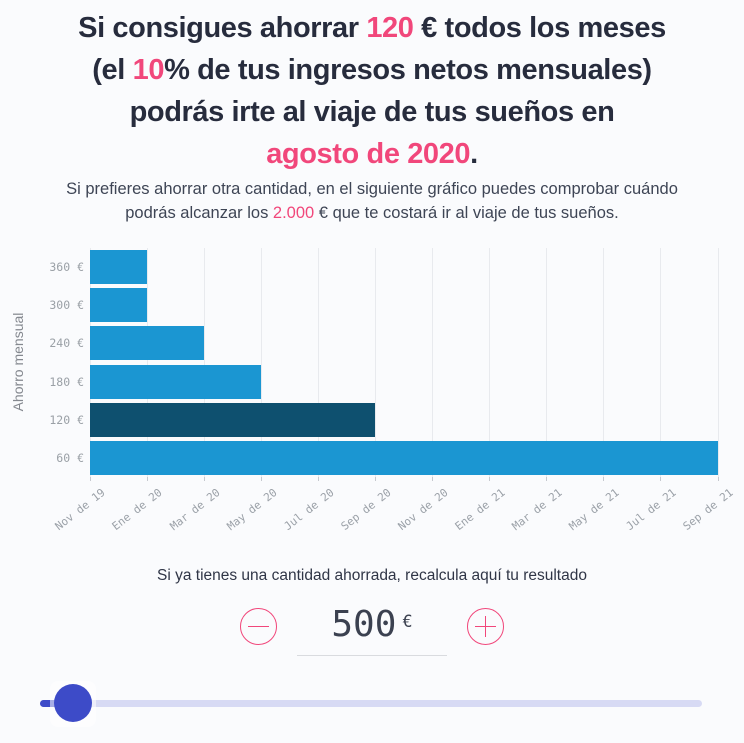 This screenshot has width=744, height=743. I want to click on minus-icon, so click(258, 626).